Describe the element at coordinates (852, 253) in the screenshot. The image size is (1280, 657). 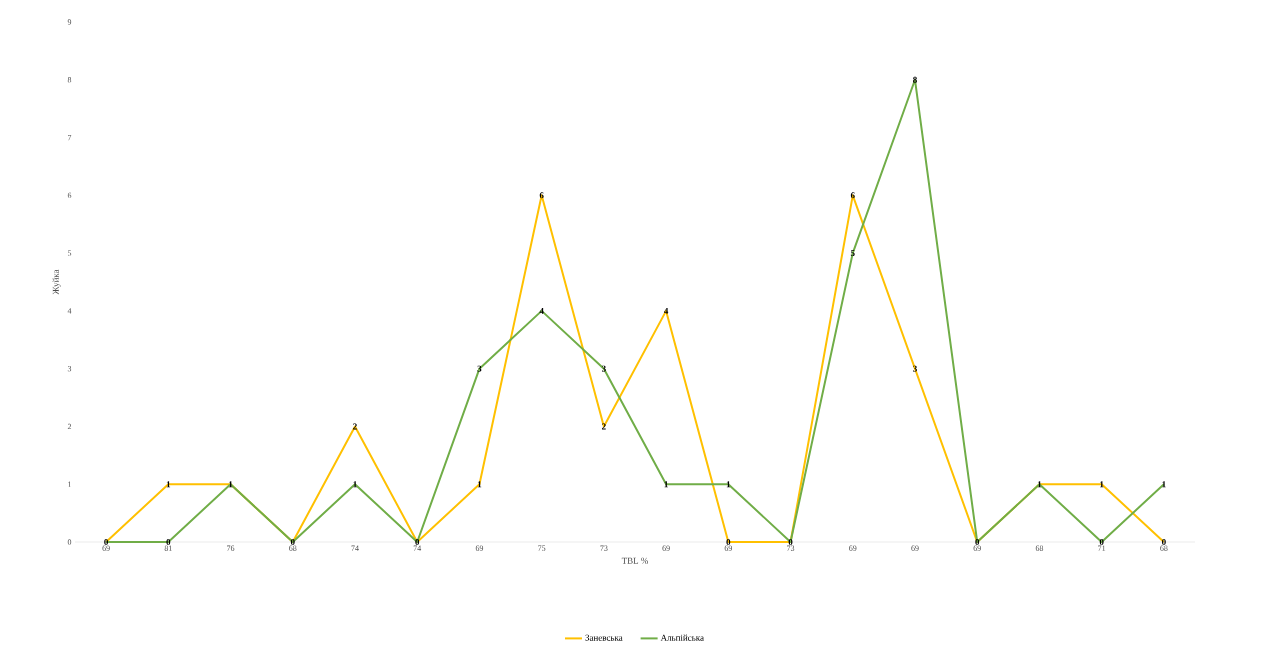
I see `data-label: 5` at that location.